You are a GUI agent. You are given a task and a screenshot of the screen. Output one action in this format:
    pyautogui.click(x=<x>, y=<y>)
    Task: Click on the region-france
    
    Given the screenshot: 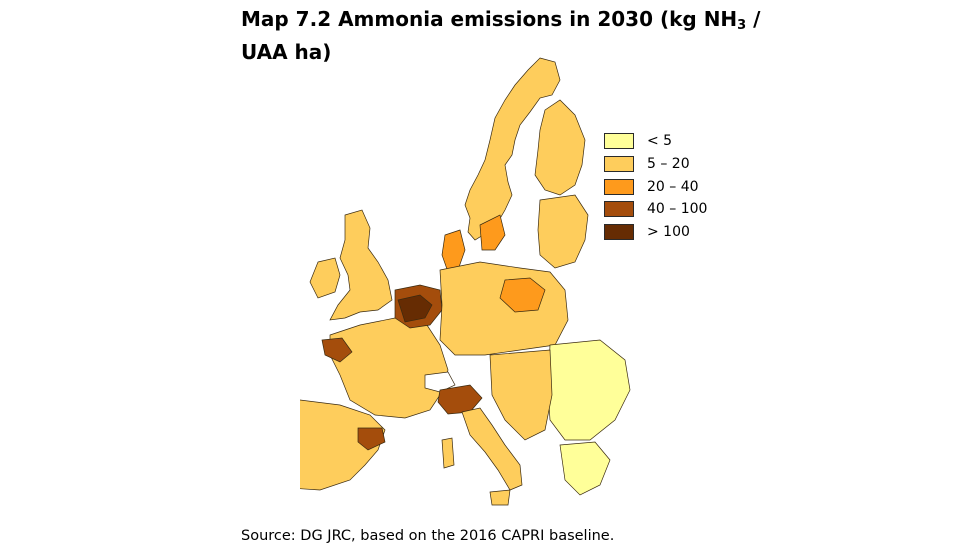 What is the action you would take?
    pyautogui.click(x=389, y=368)
    